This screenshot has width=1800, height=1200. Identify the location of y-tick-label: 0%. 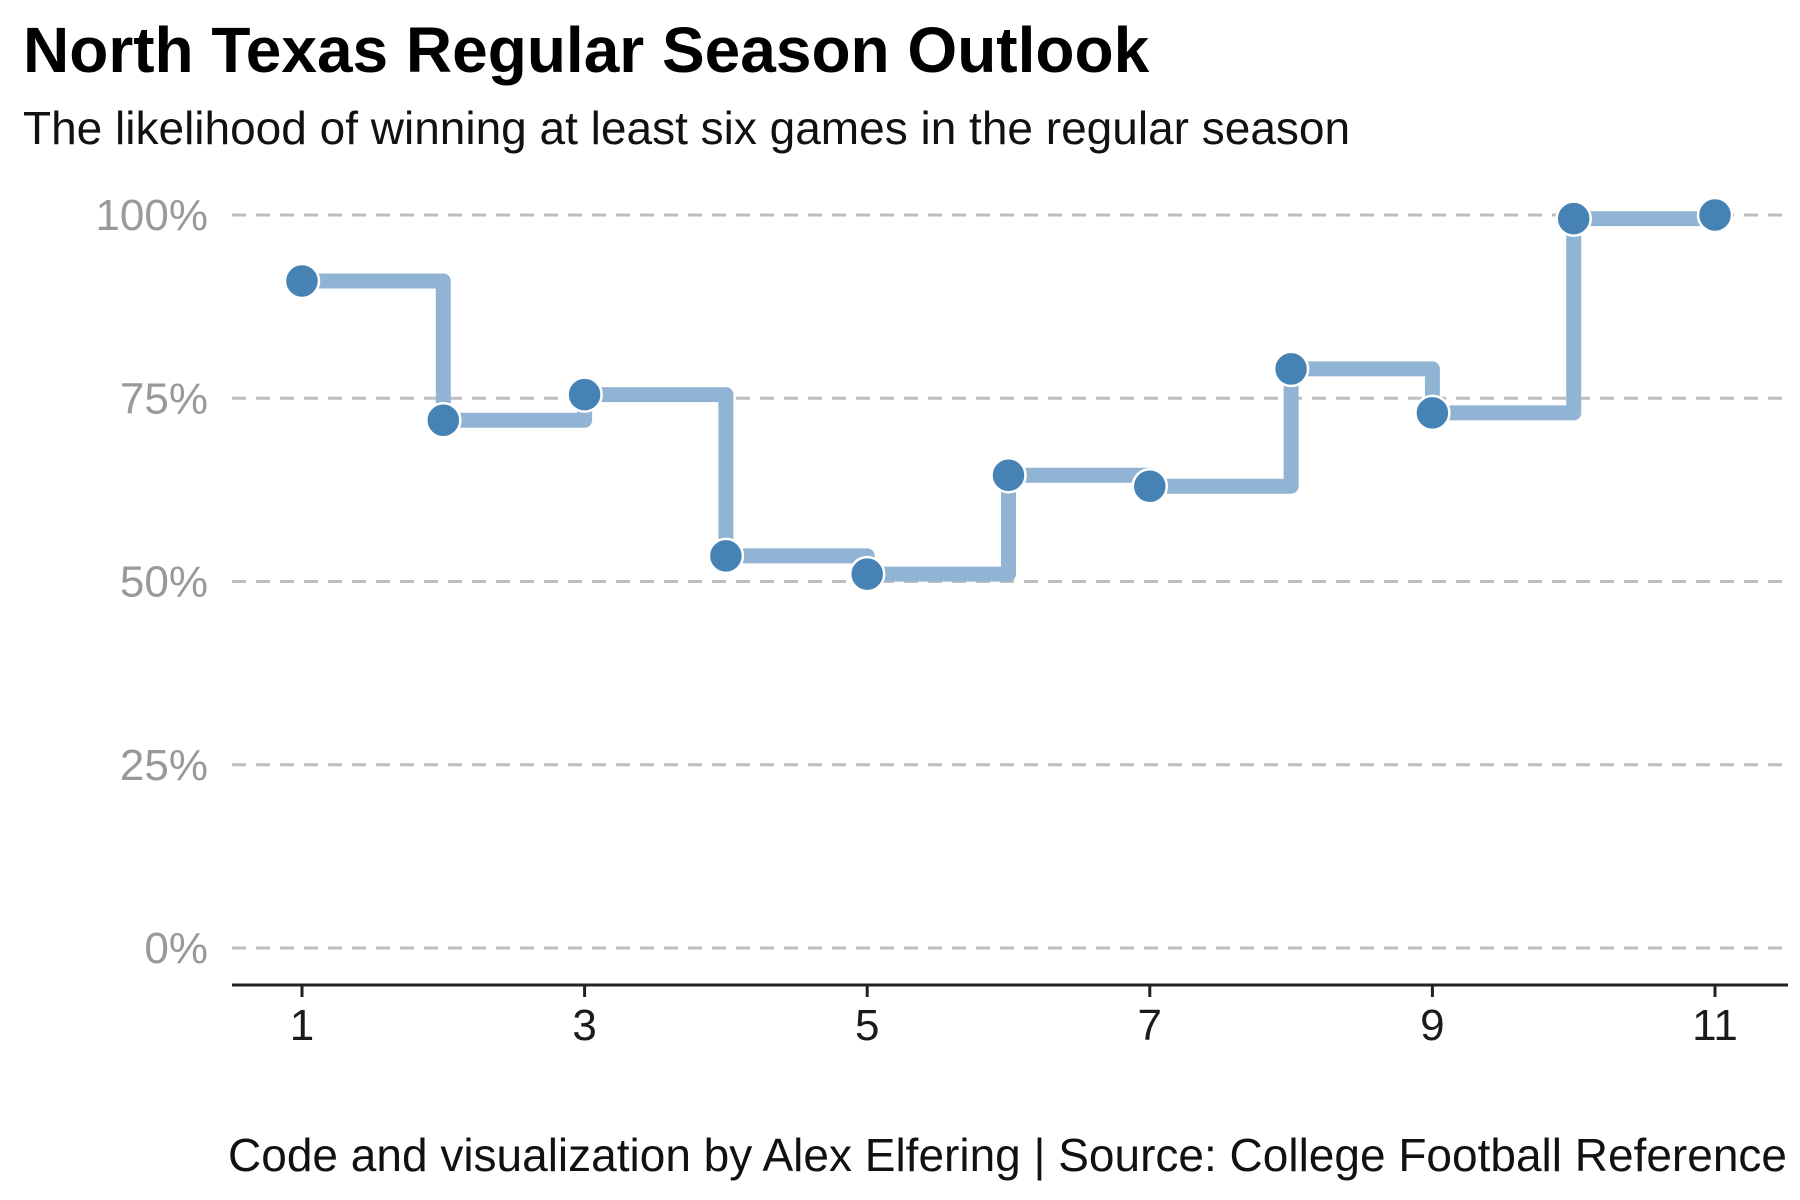
(176, 948).